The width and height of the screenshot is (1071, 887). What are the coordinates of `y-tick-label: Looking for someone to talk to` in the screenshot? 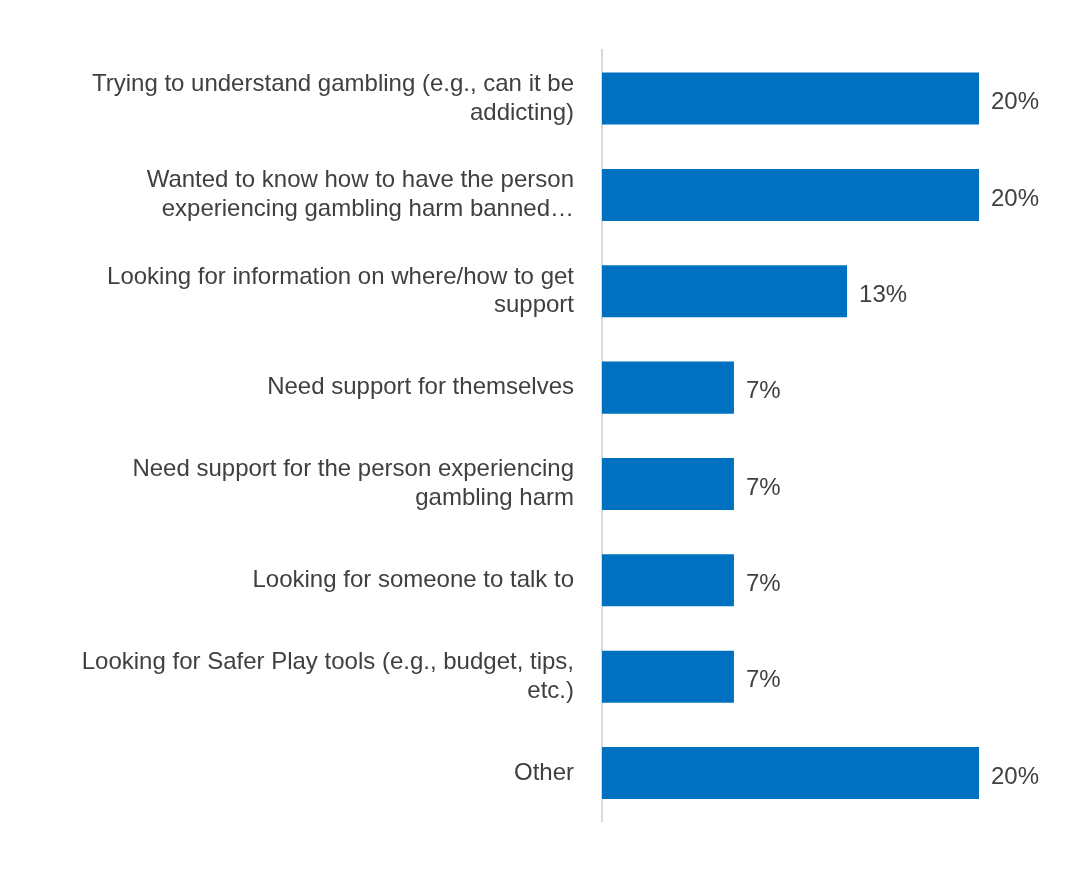 It's located at (413, 578).